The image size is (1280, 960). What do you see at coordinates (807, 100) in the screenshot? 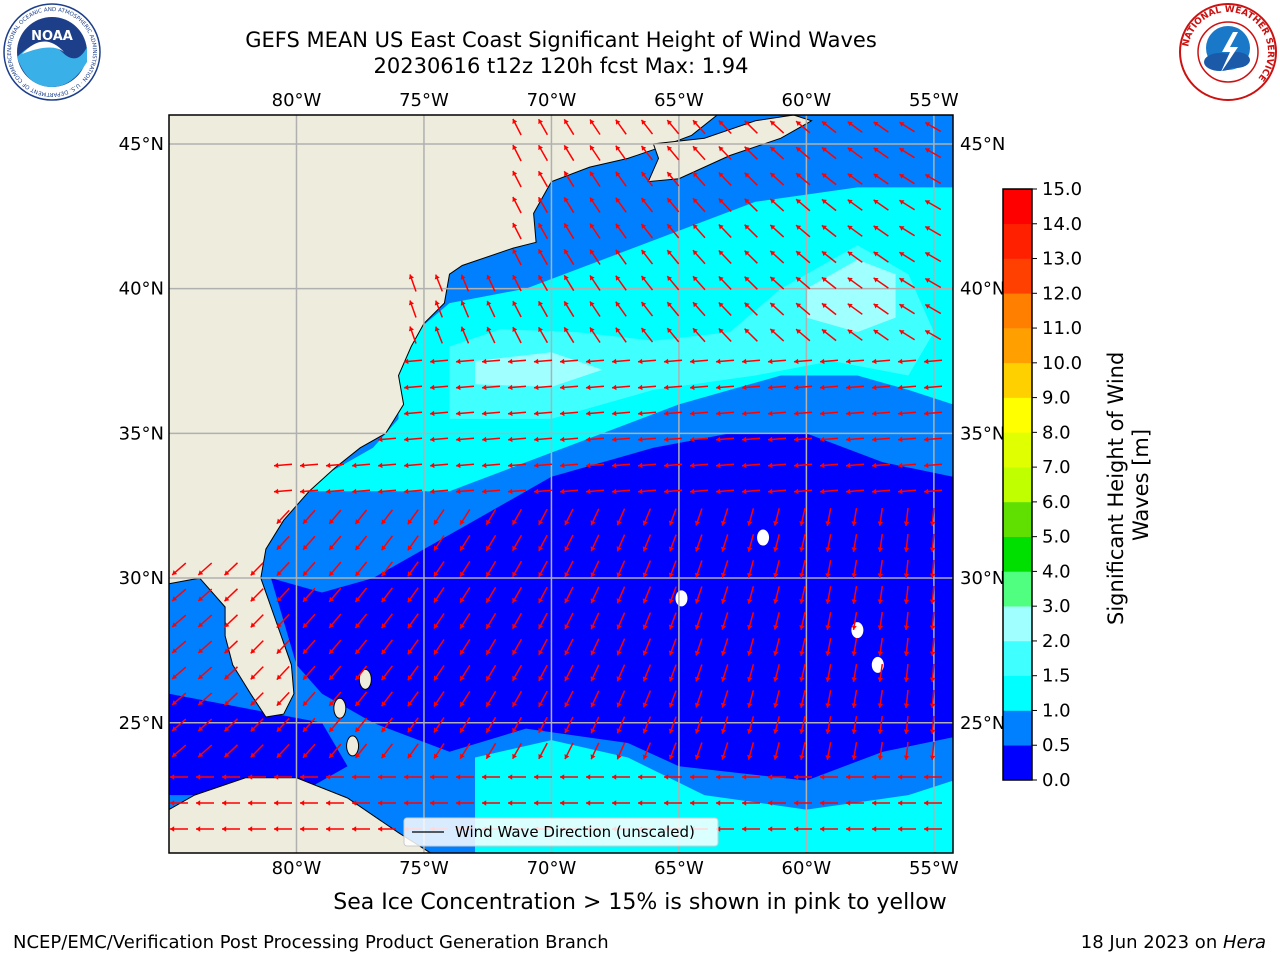
I see `lon-tick-top: 60°W` at bounding box center [807, 100].